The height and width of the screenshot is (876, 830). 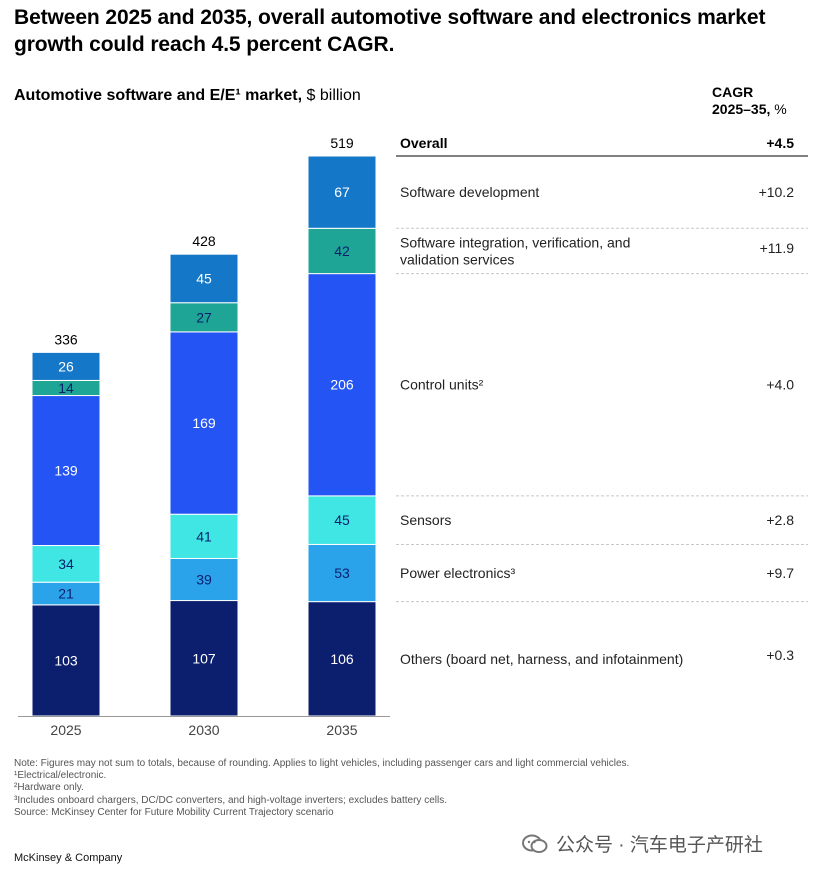 I want to click on bar-value-label: 21, so click(x=66, y=594).